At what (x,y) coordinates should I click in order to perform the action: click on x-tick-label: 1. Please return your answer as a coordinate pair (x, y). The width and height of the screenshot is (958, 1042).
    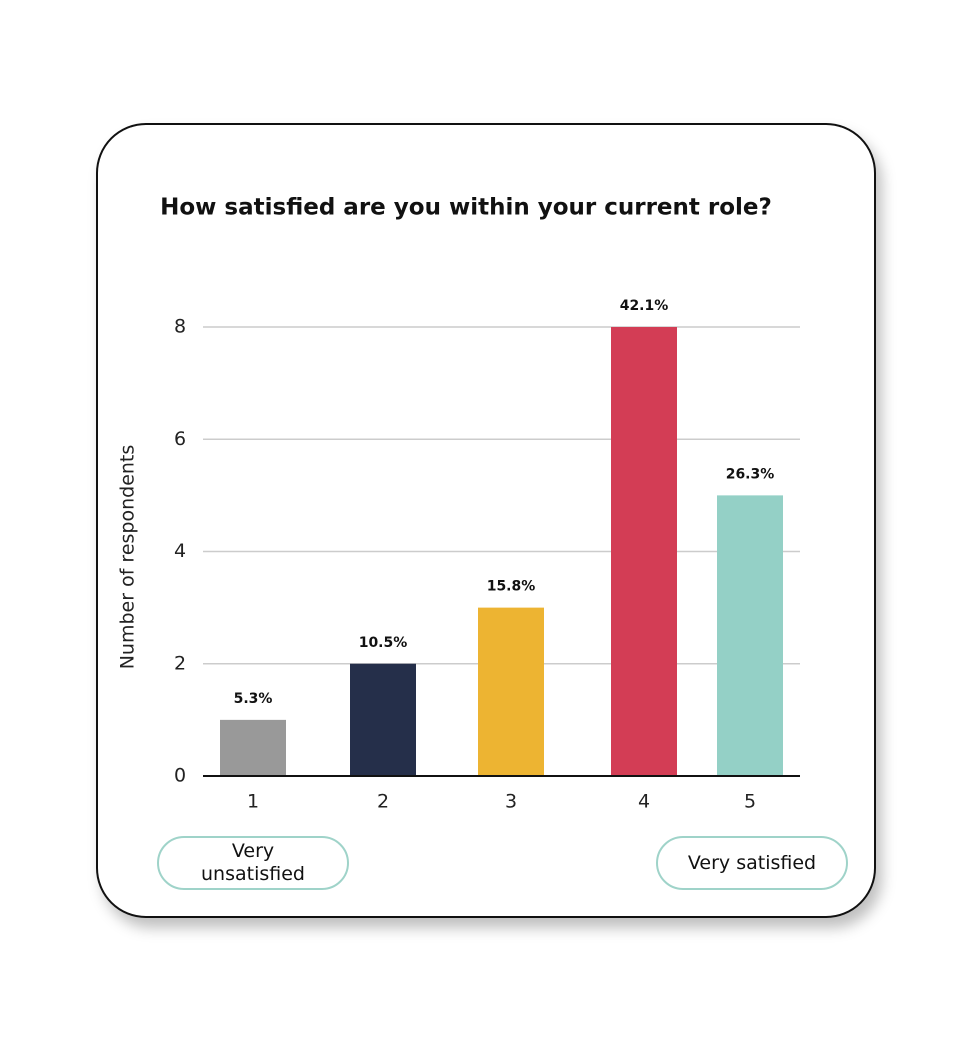
    Looking at the image, I should click on (253, 802).